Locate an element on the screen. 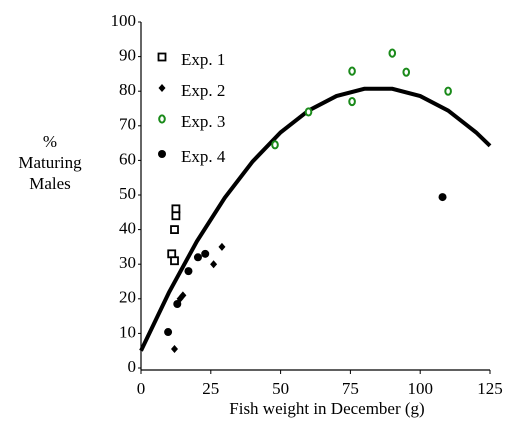  y-tick-label: 20 is located at coordinates (127, 297).